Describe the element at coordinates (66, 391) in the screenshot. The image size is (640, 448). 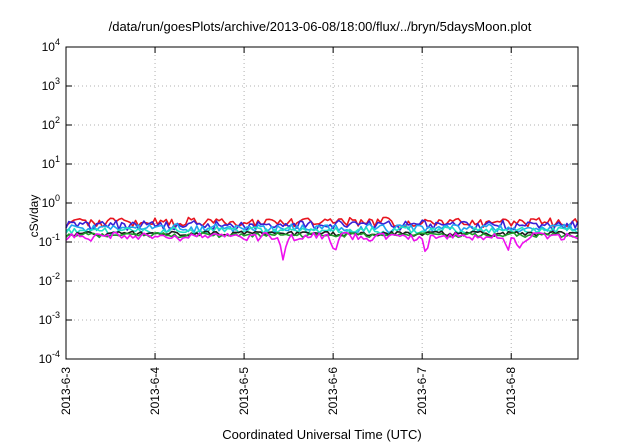
I see `x-tick-label: 2013-6-3` at that location.